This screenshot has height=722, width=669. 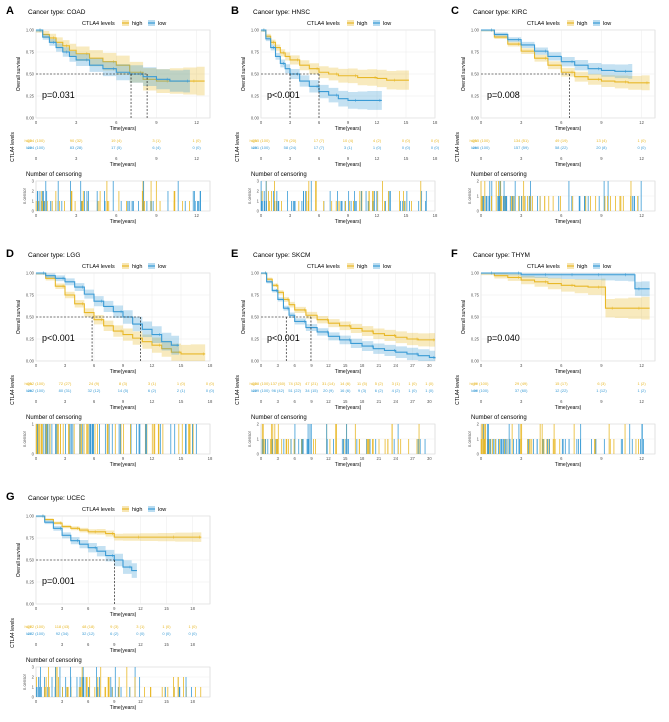 What do you see at coordinates (475, 273) in the screenshot?
I see `y-tick-label: 1.00` at bounding box center [475, 273].